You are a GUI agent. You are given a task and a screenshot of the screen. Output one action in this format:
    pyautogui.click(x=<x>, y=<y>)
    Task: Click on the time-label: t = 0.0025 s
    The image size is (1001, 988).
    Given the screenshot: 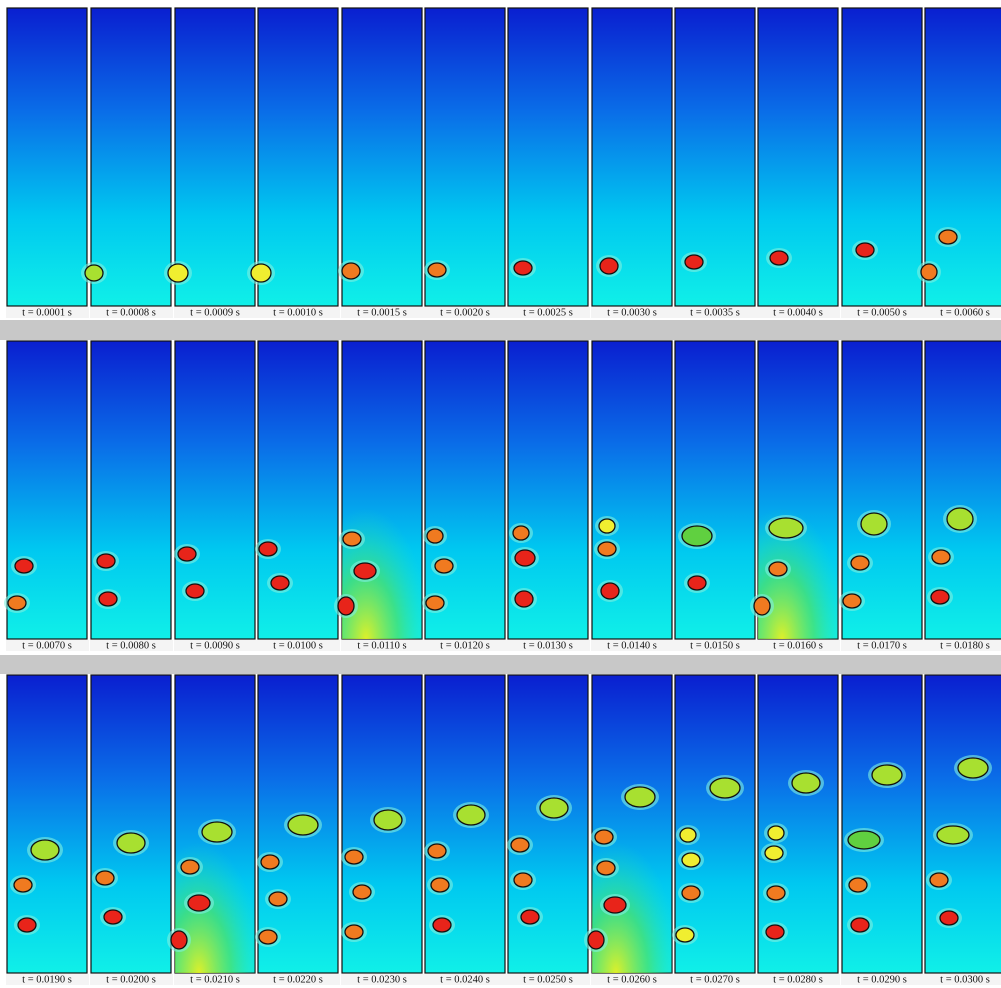 What is the action you would take?
    pyautogui.click(x=548, y=312)
    